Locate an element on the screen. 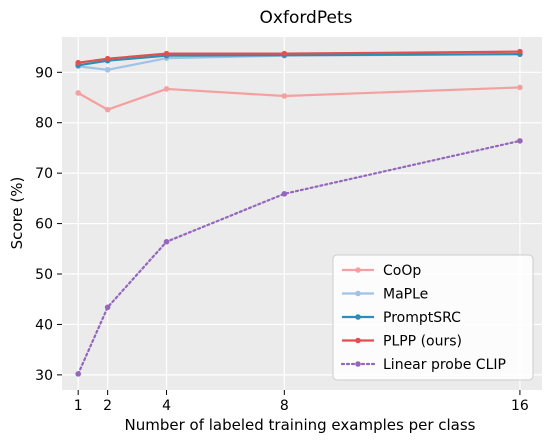 The height and width of the screenshot is (444, 549). x-tick-label: 8 is located at coordinates (284, 406).